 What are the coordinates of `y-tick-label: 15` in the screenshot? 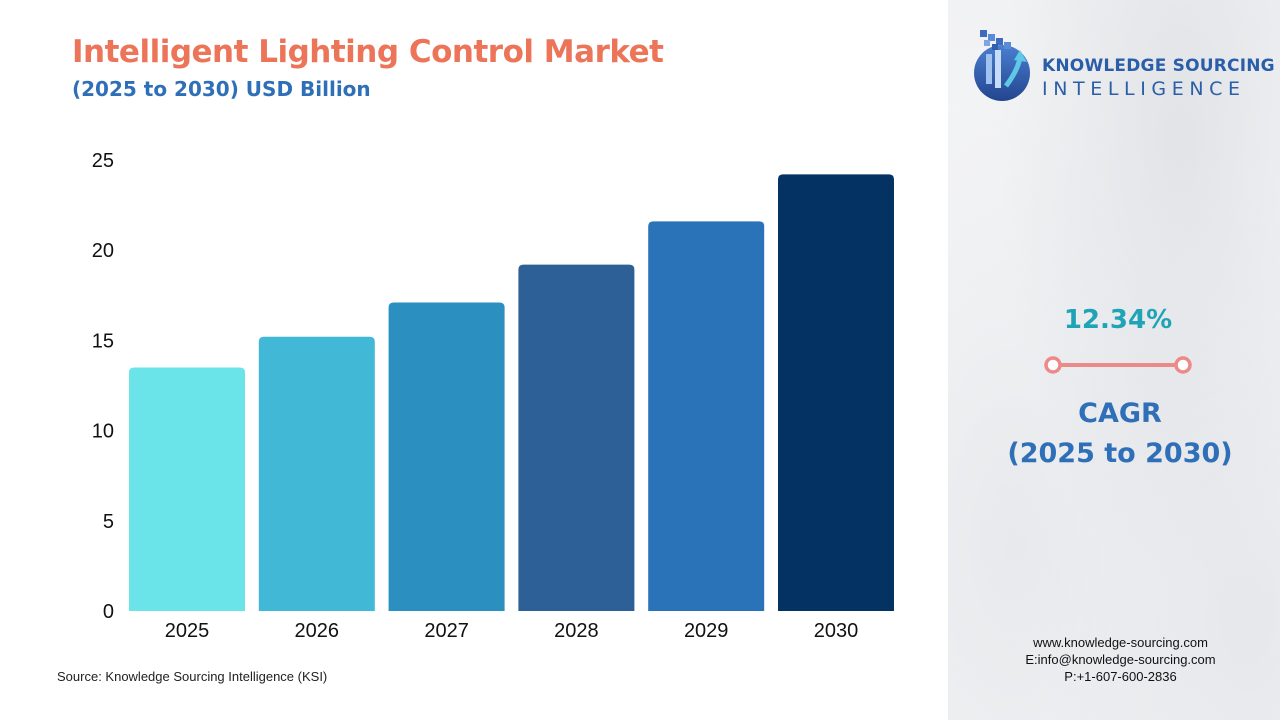 It's located at (103, 341).